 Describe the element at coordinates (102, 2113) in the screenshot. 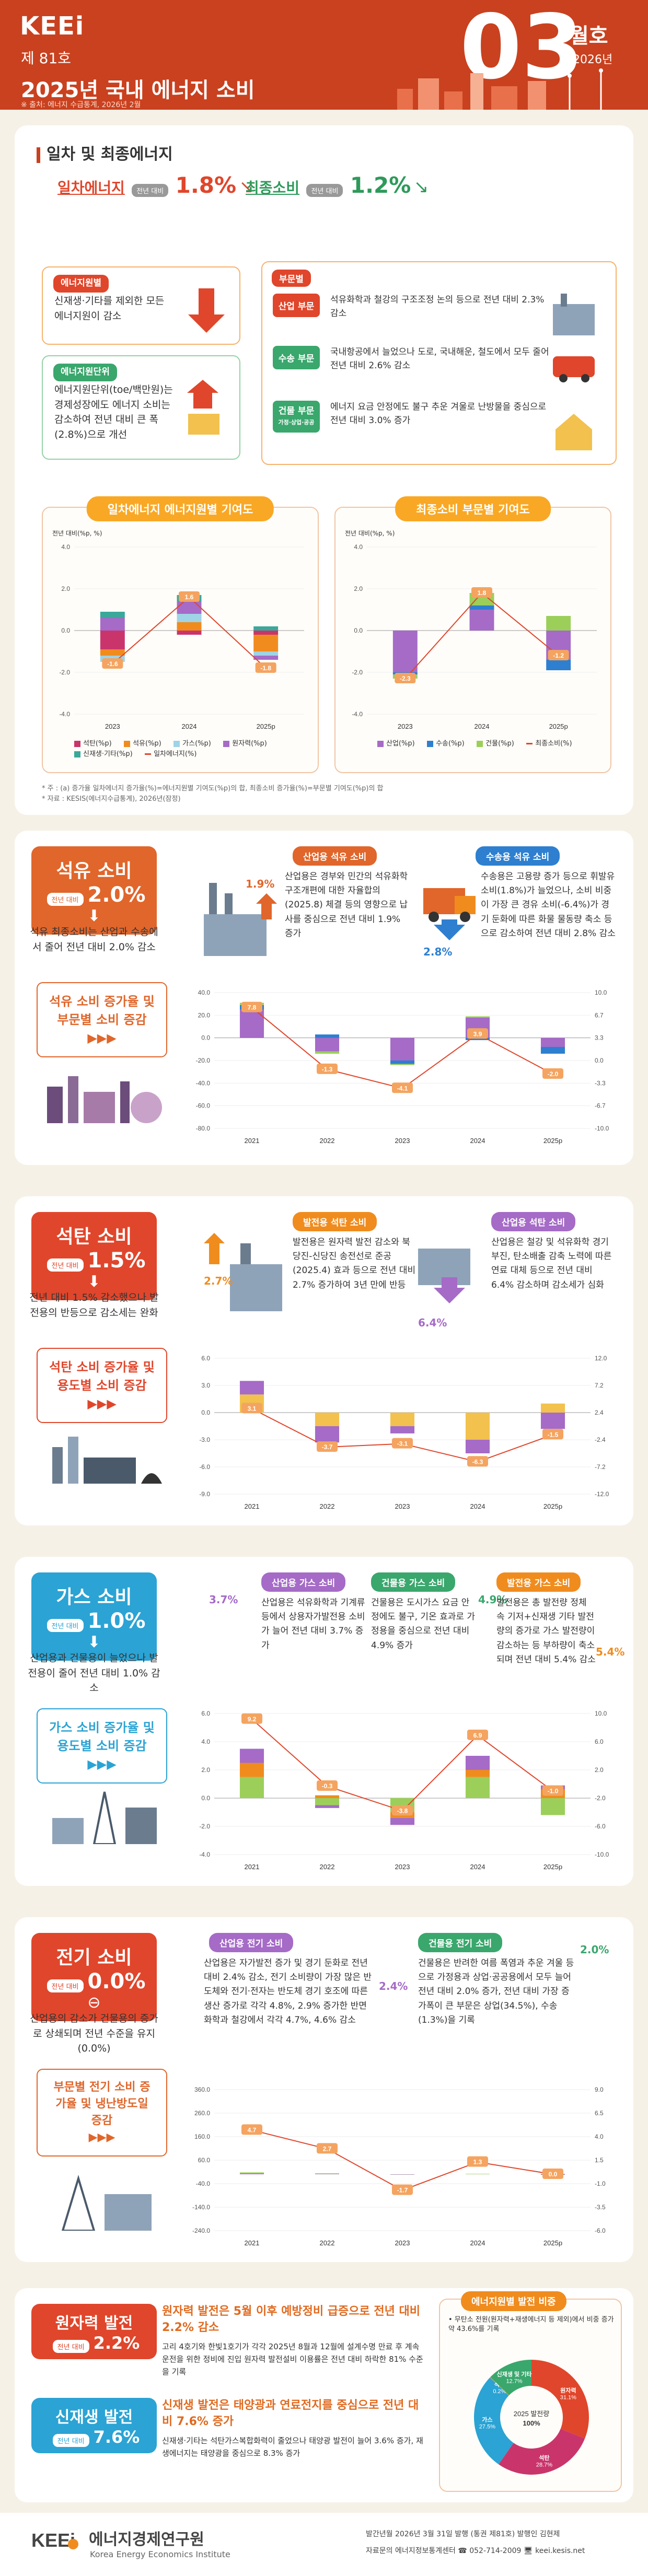

I see `electricity-infobox: 부문별 전기 소비 증가율 및 냉난방도일 증감 ▶▶▶` at that location.